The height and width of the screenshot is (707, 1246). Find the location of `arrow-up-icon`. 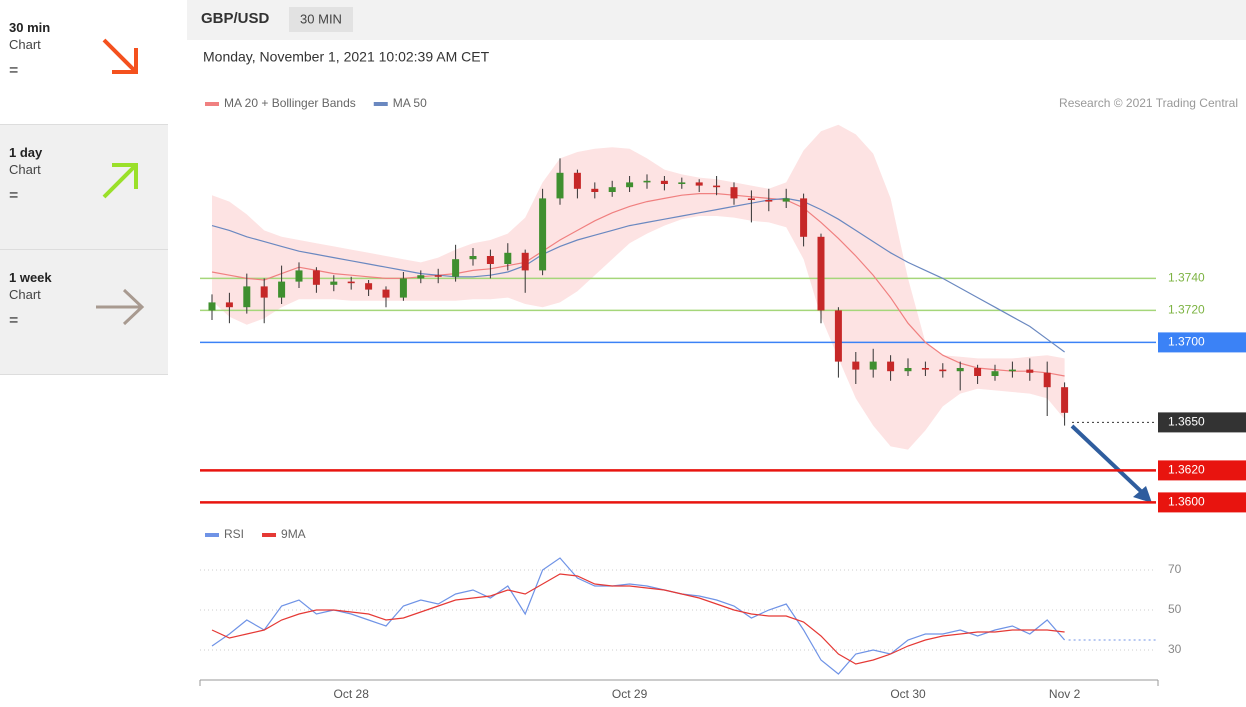

arrow-up-icon is located at coordinates (120, 181).